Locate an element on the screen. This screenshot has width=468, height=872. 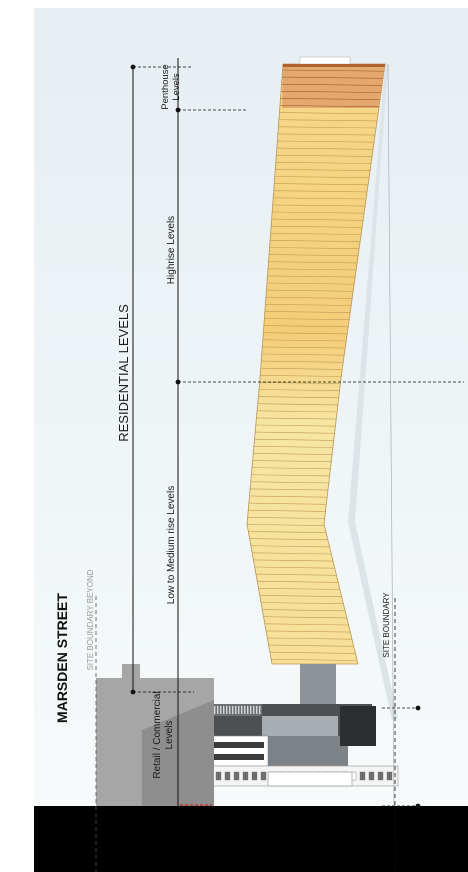
podium-grey-block is located at coordinates (300, 726).